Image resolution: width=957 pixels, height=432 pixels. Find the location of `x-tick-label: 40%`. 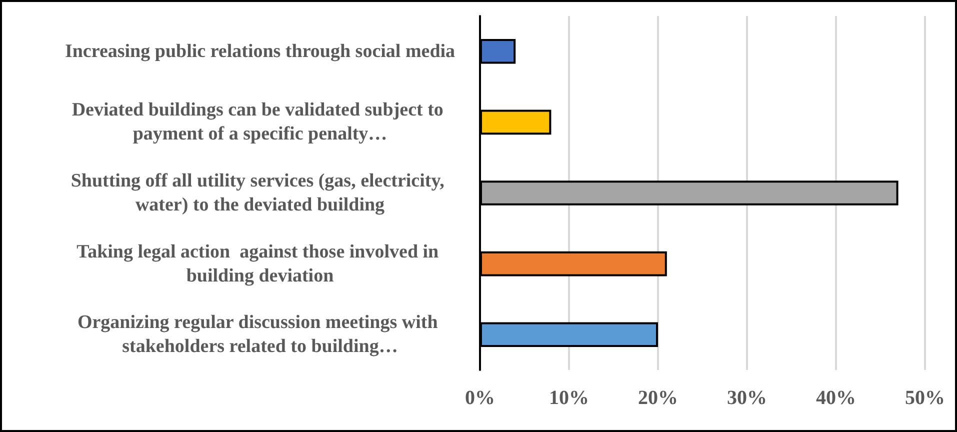

x-tick-label: 40% is located at coordinates (836, 398).